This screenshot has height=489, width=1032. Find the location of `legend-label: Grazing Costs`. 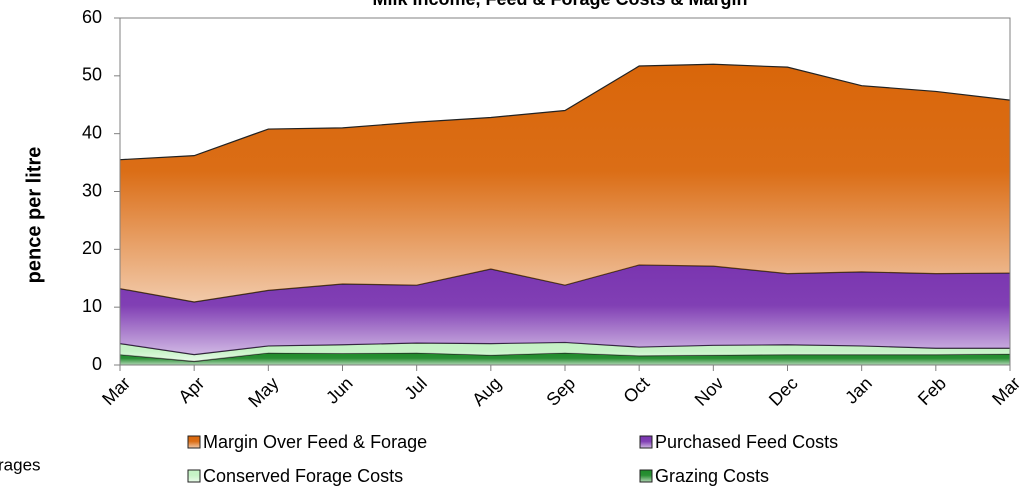

legend-label: Grazing Costs is located at coordinates (712, 476).